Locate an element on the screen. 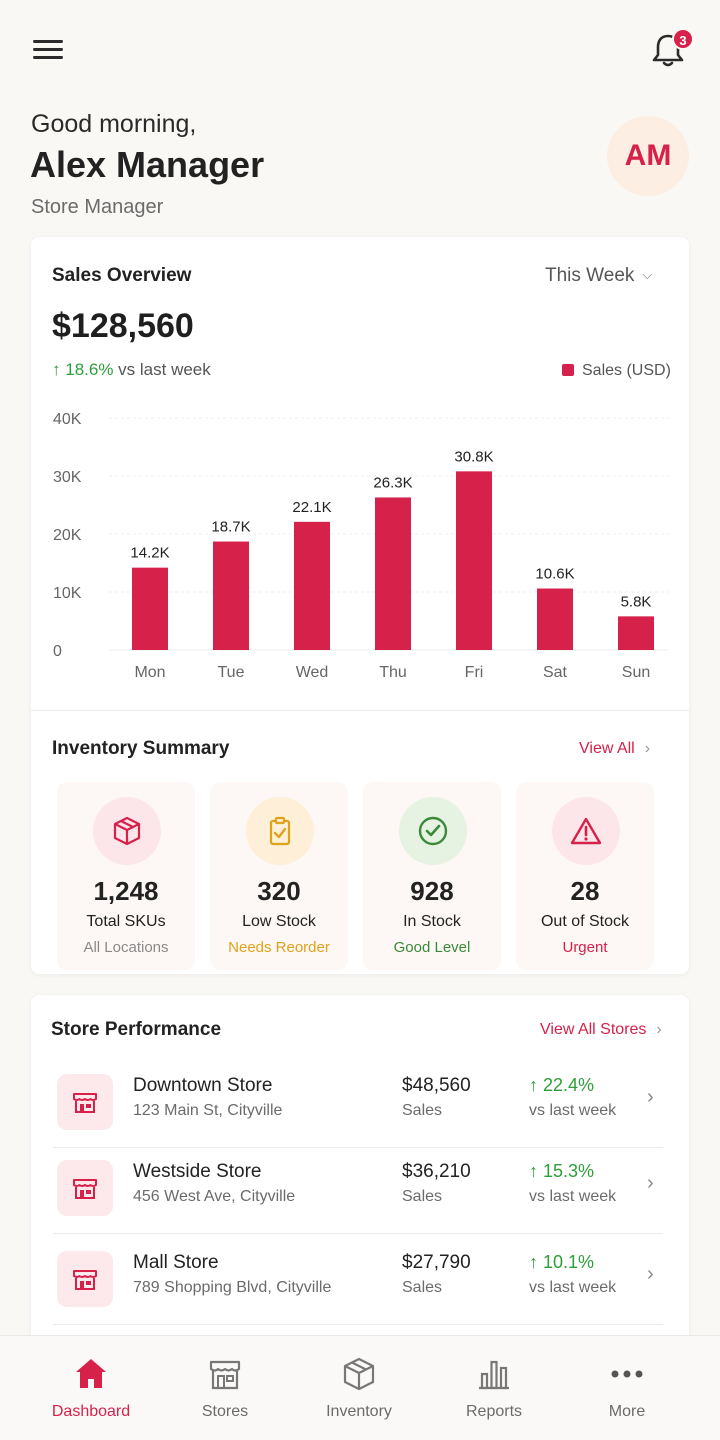 Image resolution: width=720 pixels, height=1440 pixels. tile-label: Out of Stock is located at coordinates (585, 921).